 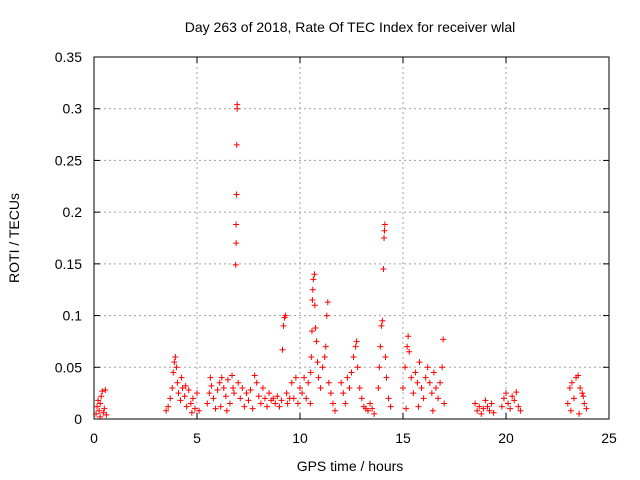 What do you see at coordinates (14, 238) in the screenshot?
I see `y-axis-label: ROTI / TECUs` at bounding box center [14, 238].